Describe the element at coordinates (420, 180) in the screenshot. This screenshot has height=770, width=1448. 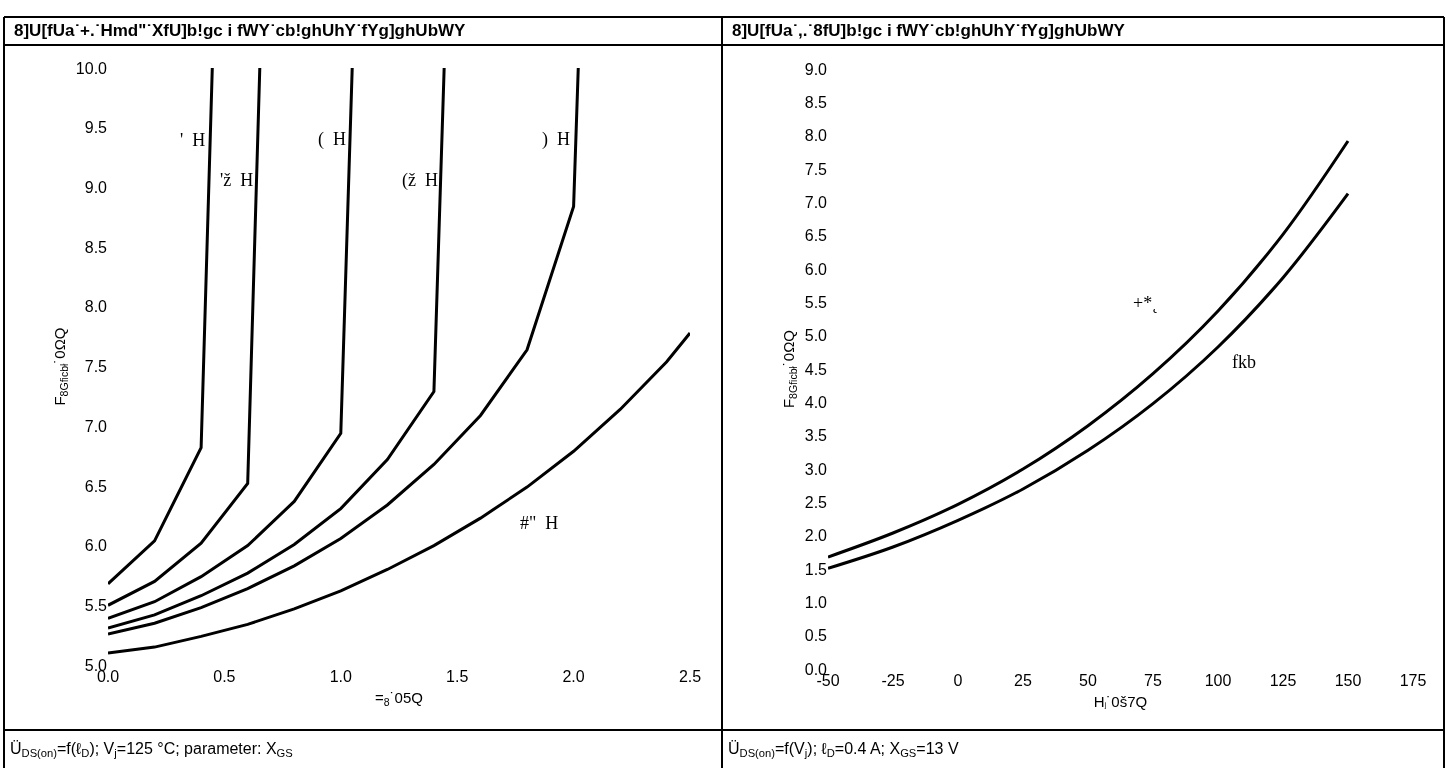
I see `annotation: (ž H` at that location.